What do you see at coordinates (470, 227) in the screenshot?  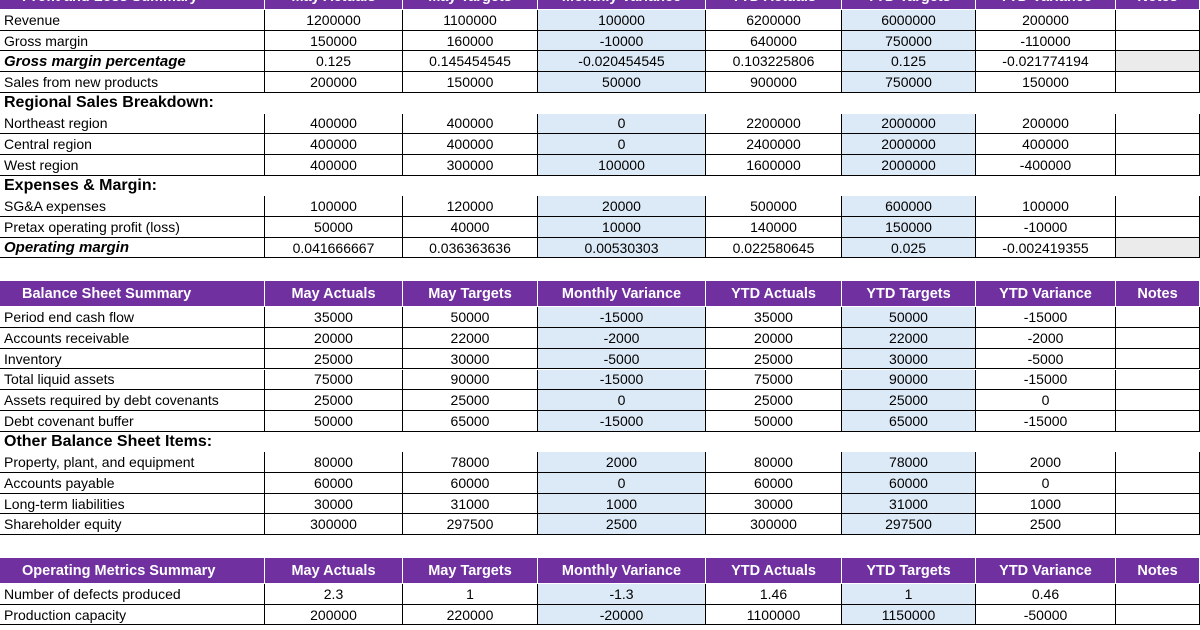 I see `value-cell: 40000` at bounding box center [470, 227].